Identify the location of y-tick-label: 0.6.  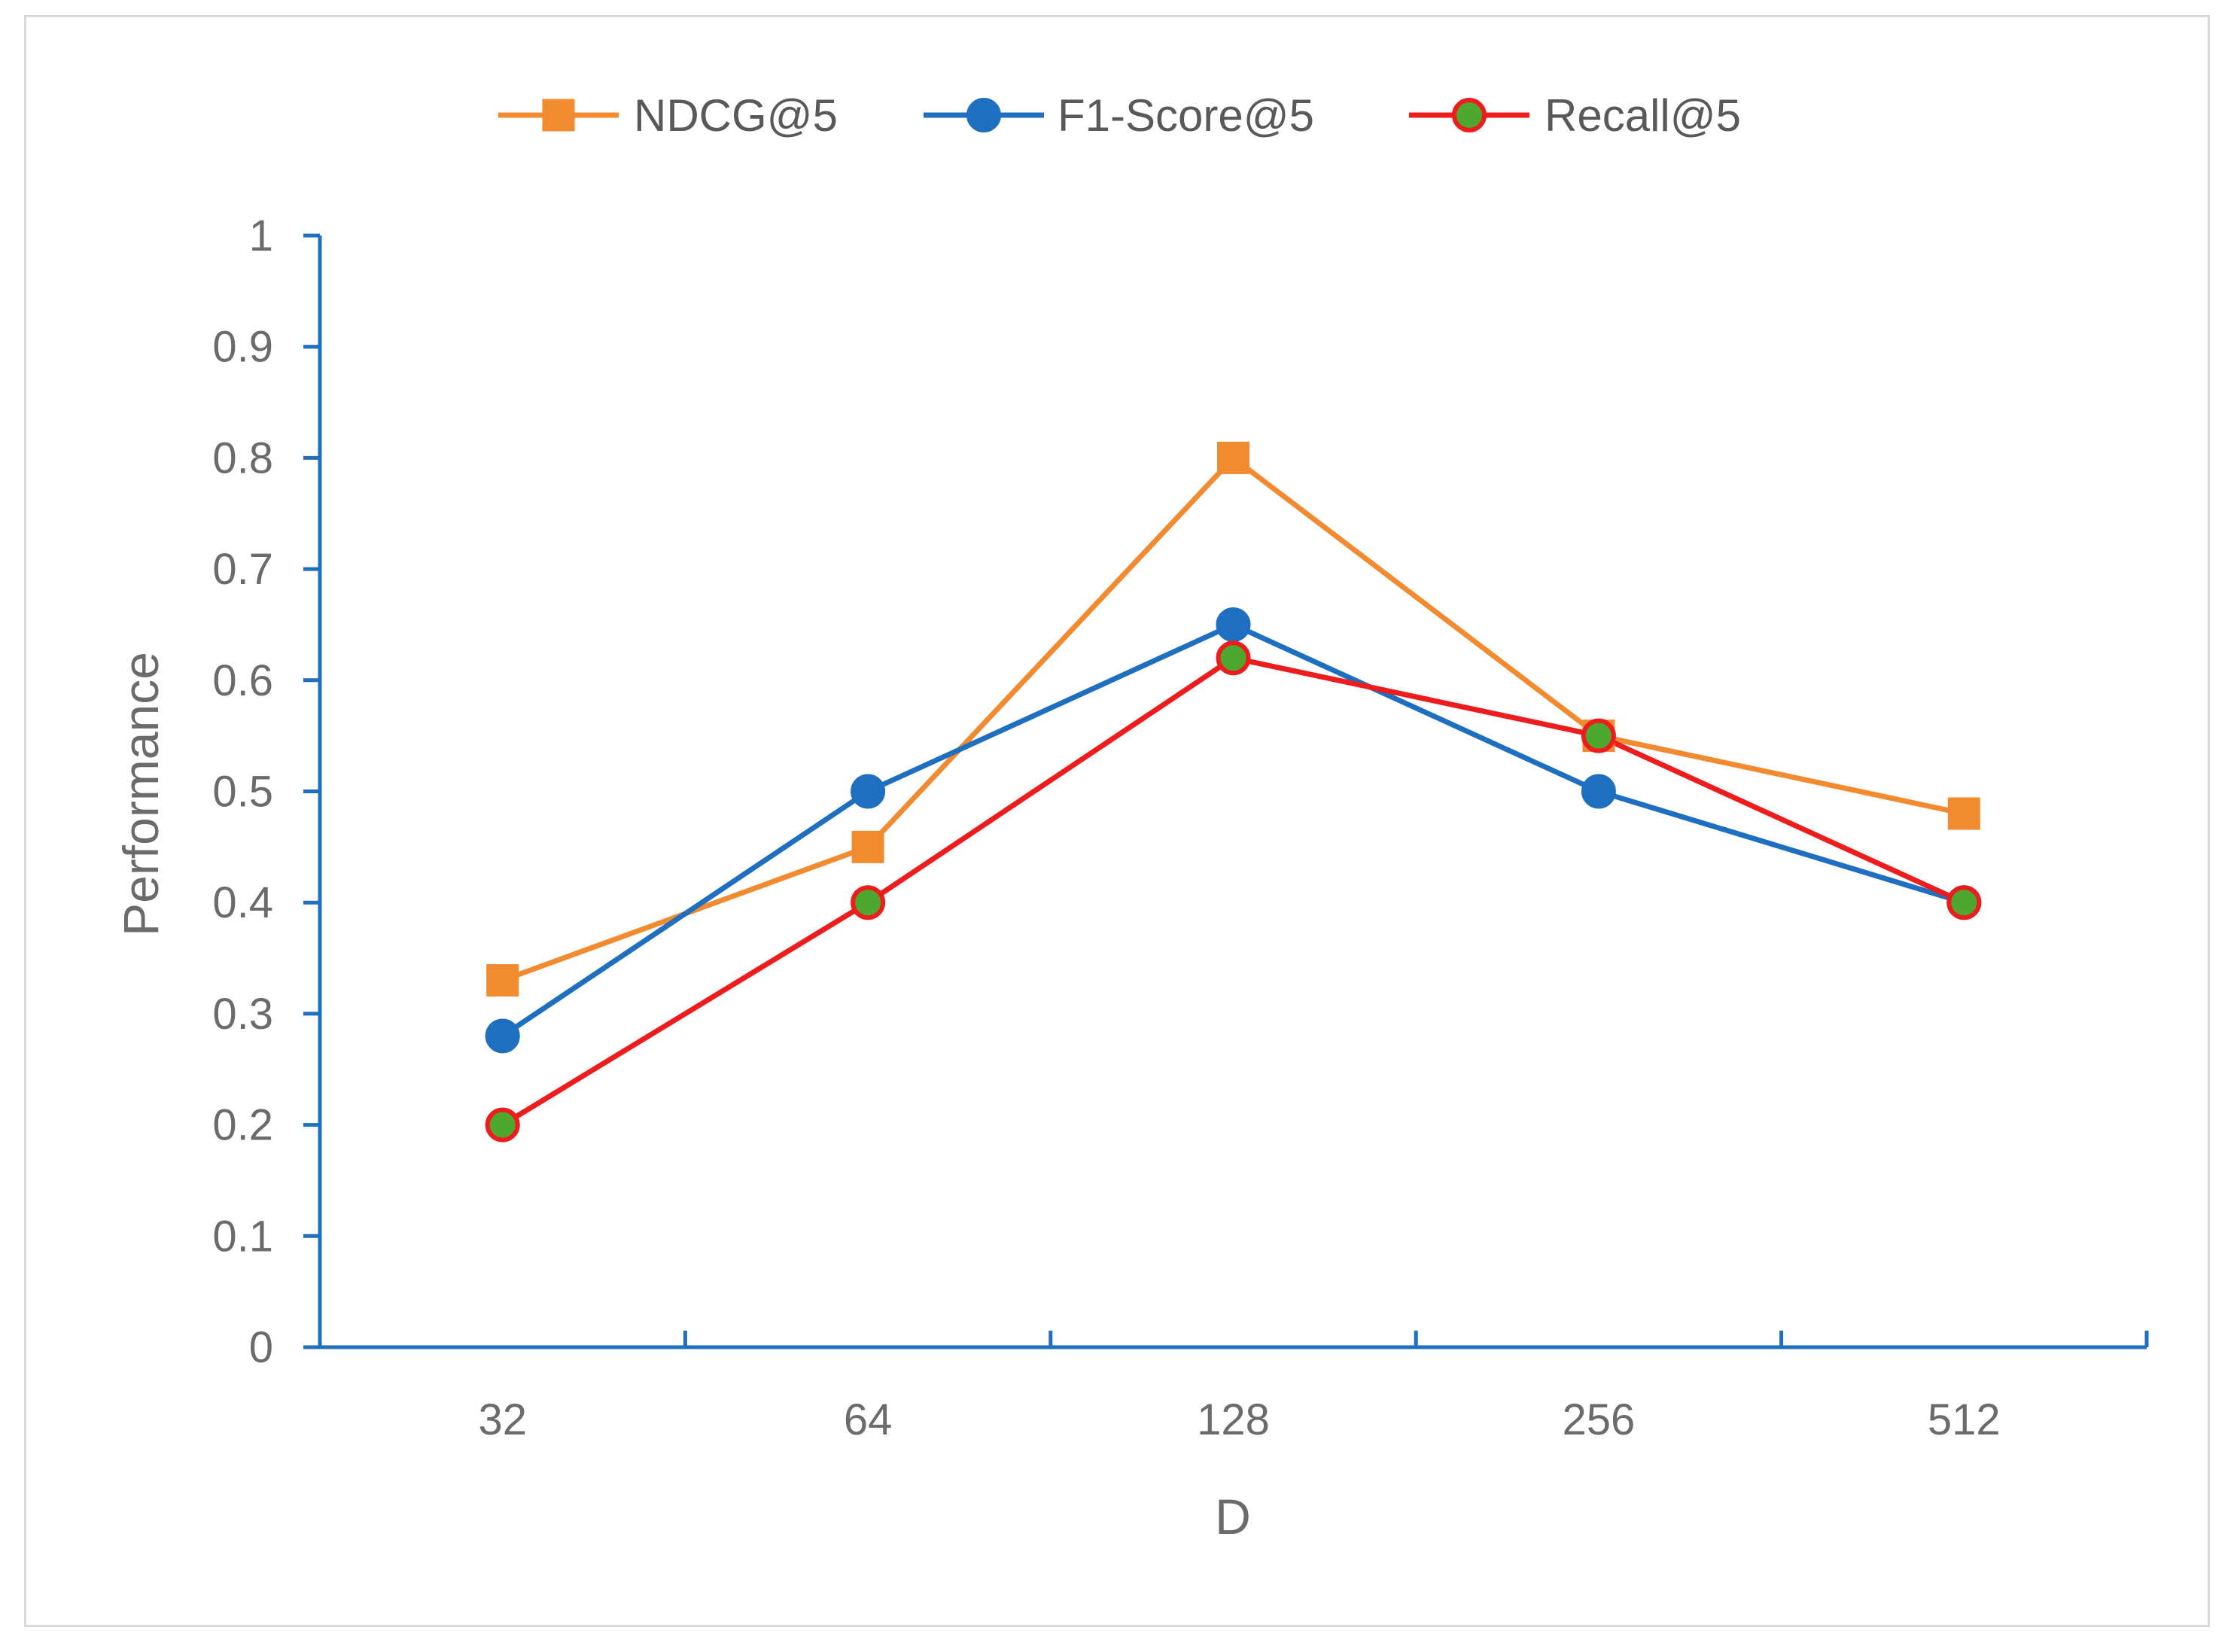
(242, 681).